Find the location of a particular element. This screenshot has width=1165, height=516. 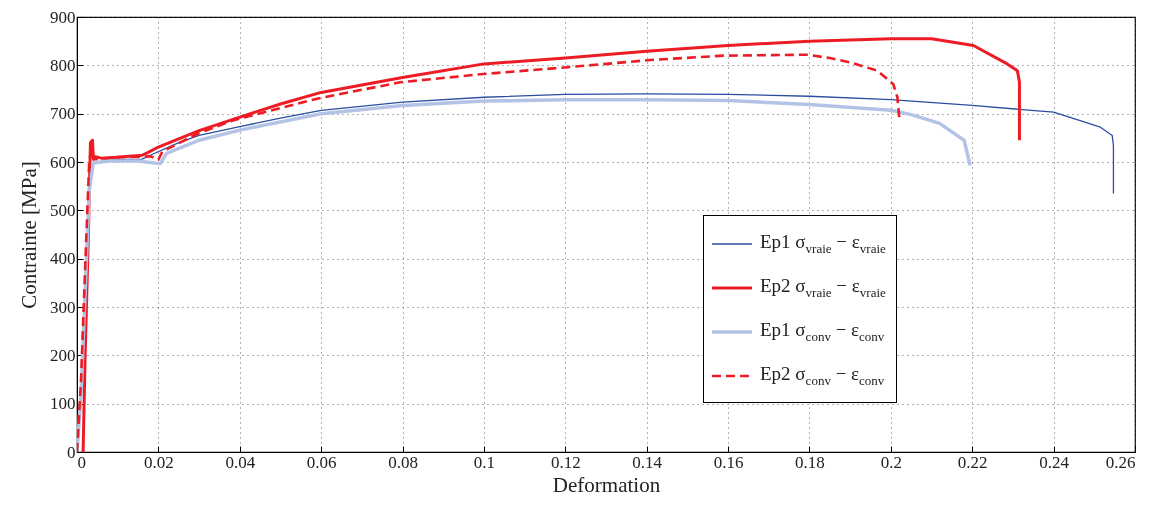

y-tick-label: 700 is located at coordinates (63, 114).